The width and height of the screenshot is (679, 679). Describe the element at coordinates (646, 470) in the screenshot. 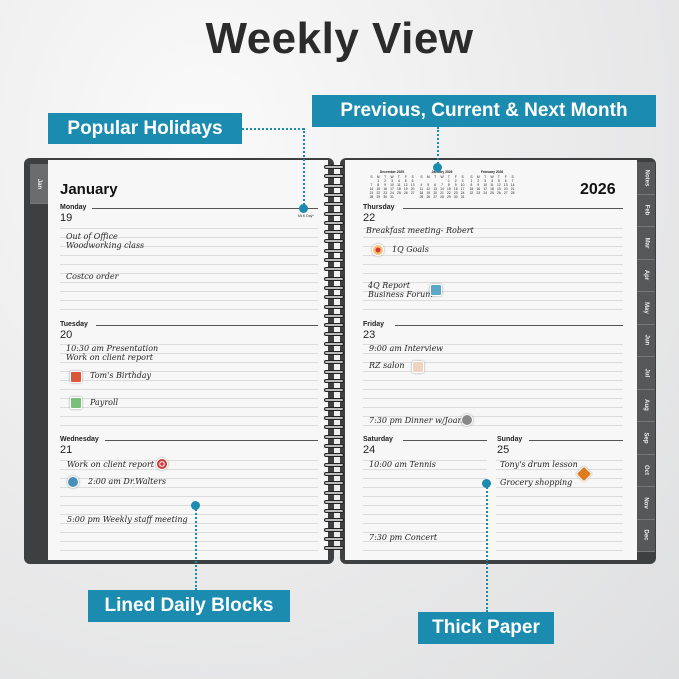

I see `tab-oct: Oct` at that location.